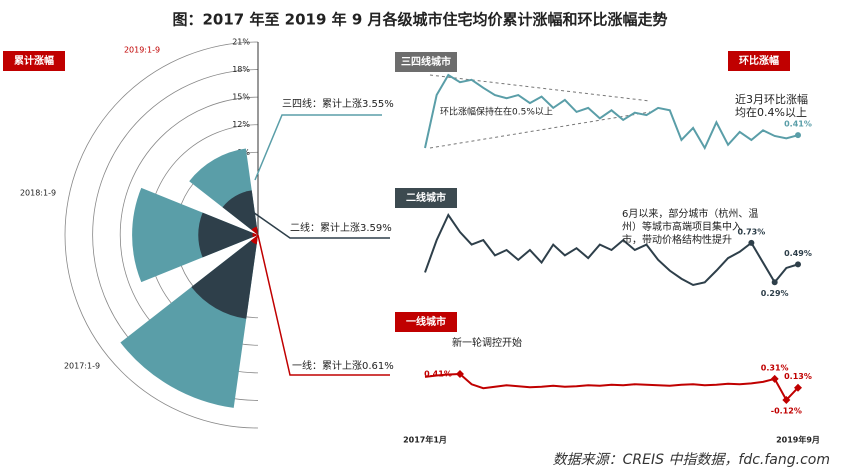  Describe the element at coordinates (142, 50) in the screenshot. I see `category-label: 2019:1-9` at that location.